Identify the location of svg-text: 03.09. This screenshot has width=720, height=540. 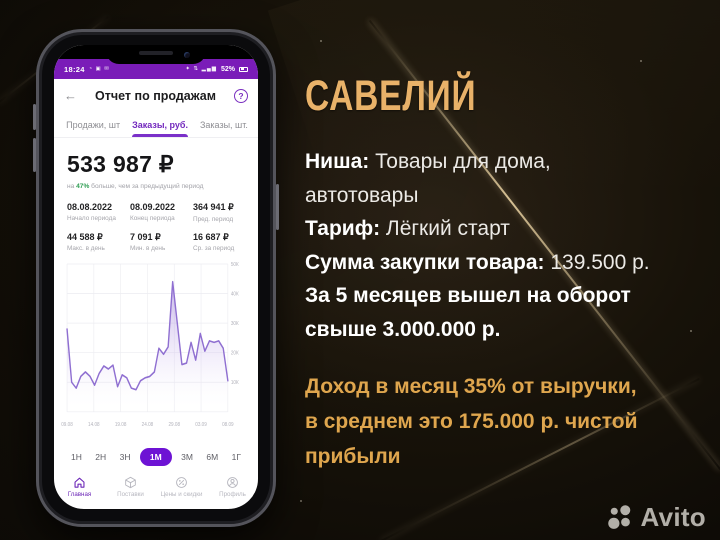
(201, 425).